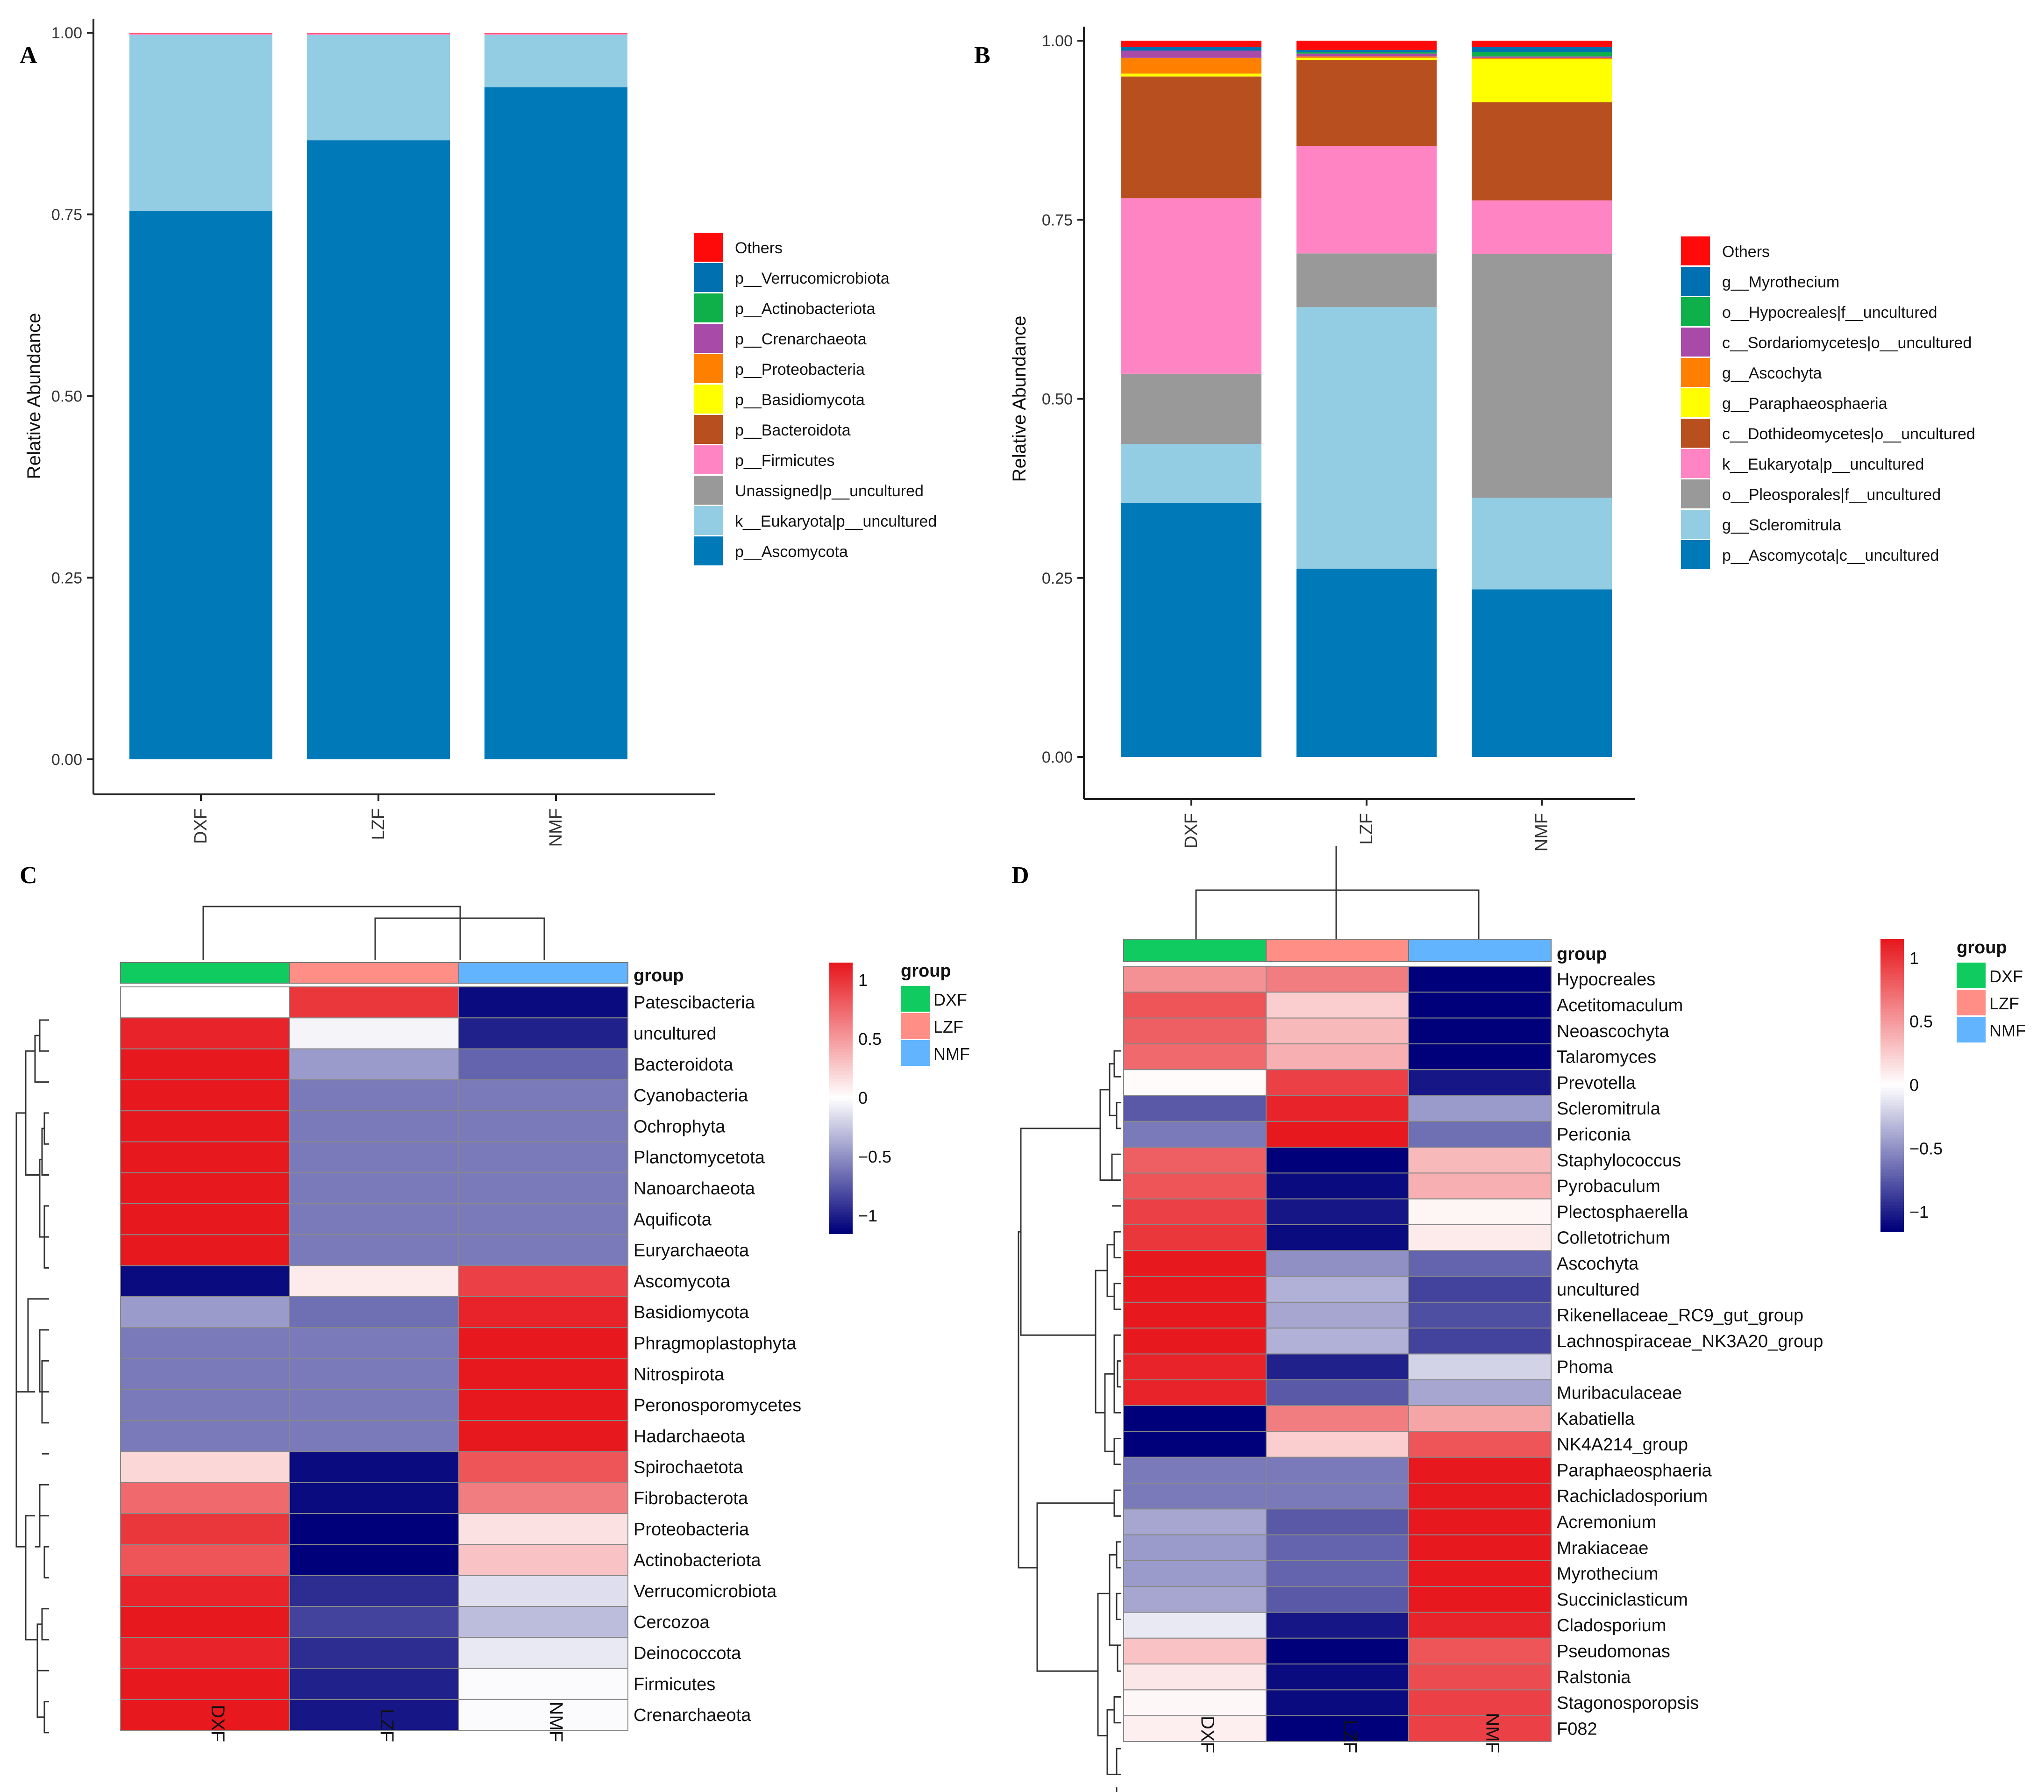 The width and height of the screenshot is (2044, 1792). What do you see at coordinates (759, 248) in the screenshot?
I see `legend-label: Others` at bounding box center [759, 248].